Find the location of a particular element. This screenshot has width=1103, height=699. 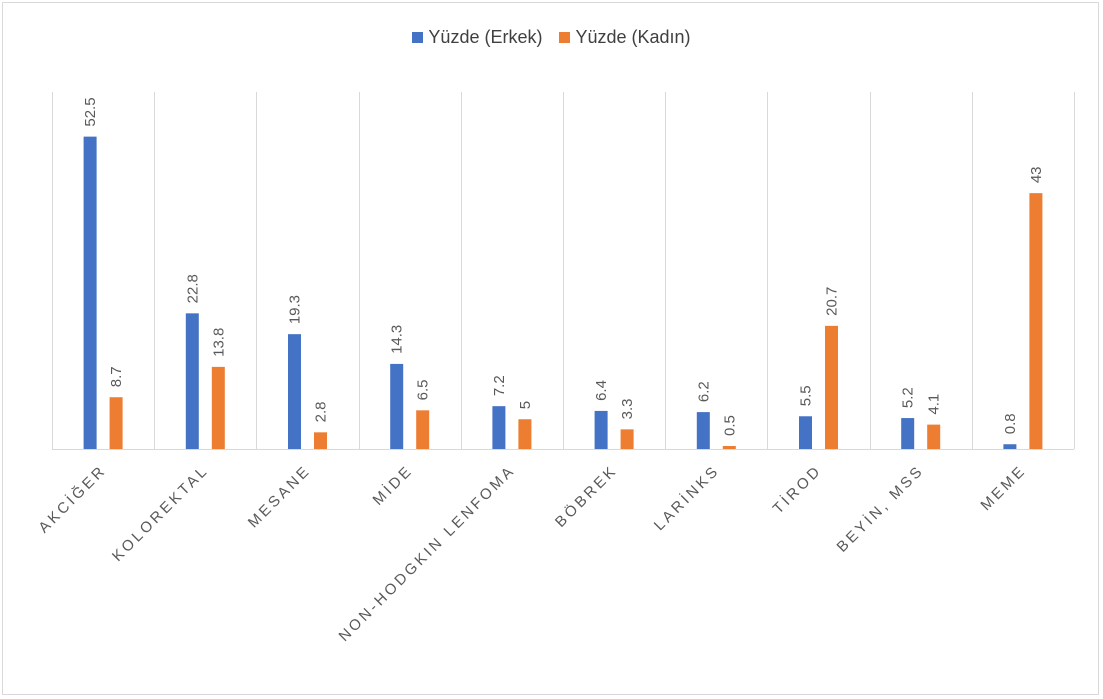

x-tick-label: MEME is located at coordinates (1003, 488).